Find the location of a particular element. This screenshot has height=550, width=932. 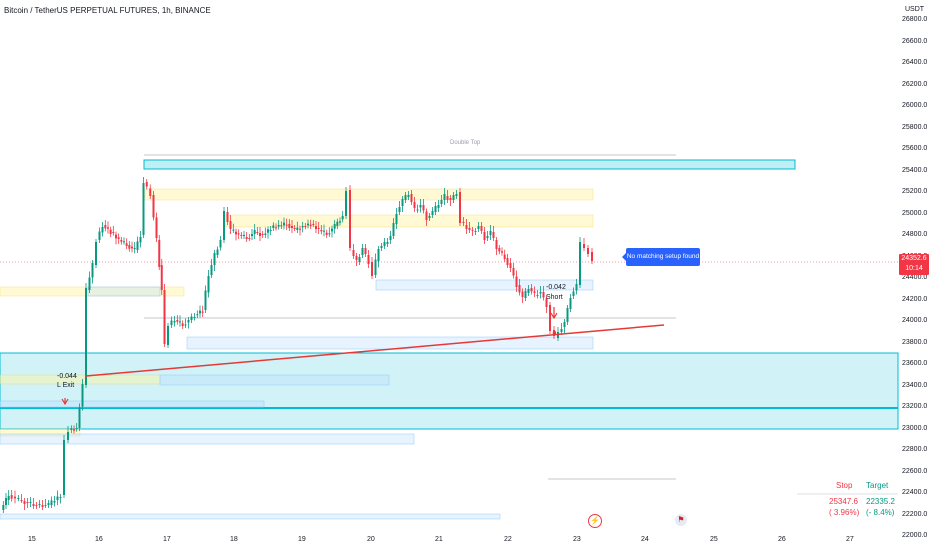

demand-zone is located at coordinates (449, 391).